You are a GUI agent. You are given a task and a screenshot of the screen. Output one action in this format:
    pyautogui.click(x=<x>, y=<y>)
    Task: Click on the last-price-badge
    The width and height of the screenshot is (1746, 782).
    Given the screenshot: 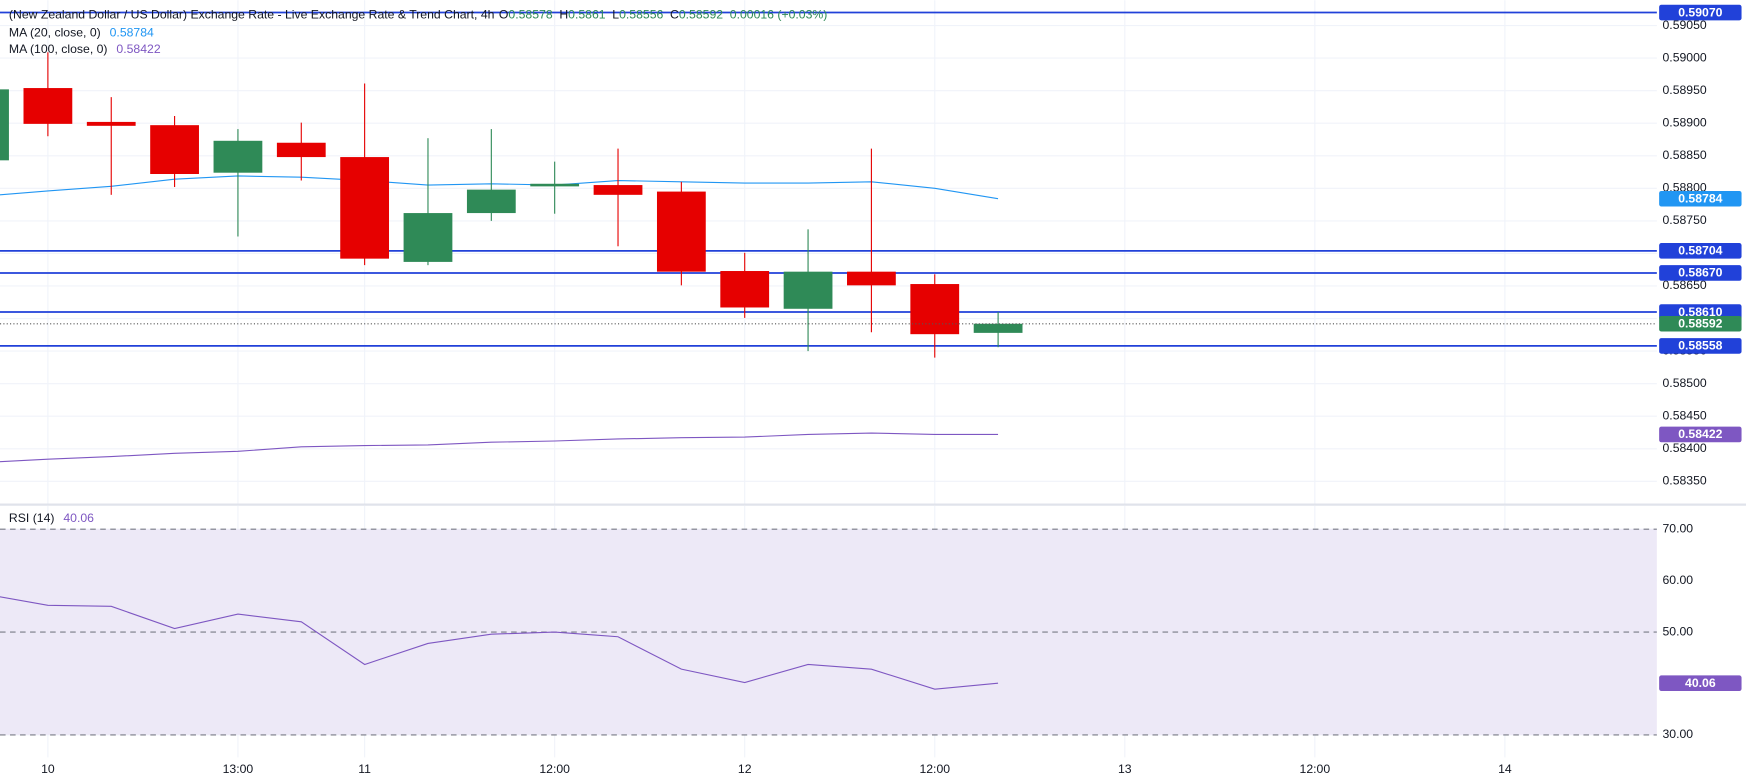 What is the action you would take?
    pyautogui.click(x=1700, y=323)
    